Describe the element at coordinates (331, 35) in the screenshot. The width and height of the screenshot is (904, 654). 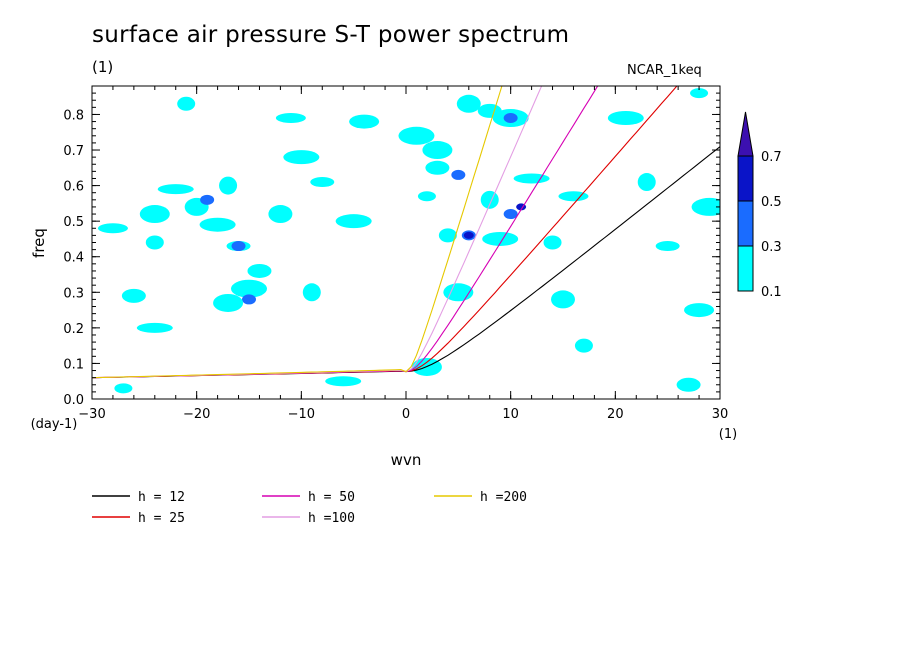
I see `chart-title: surface air pressure S-T power spectrum` at that location.